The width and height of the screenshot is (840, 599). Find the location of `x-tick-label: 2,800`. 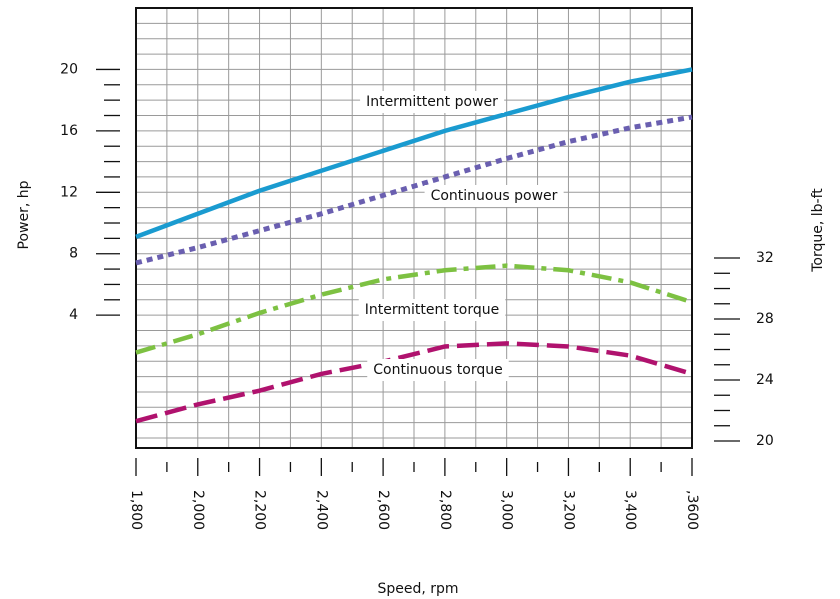

x-tick-label: 2,800 is located at coordinates (445, 510).